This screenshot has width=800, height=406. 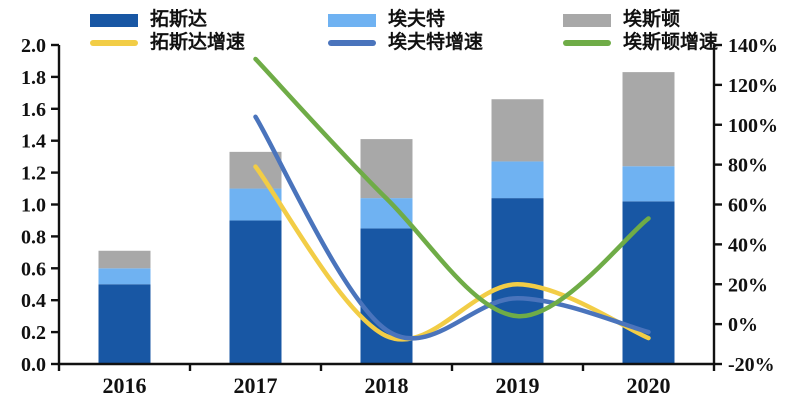 What do you see at coordinates (33, 365) in the screenshot?
I see `y-left-tick-label: 0.0` at bounding box center [33, 365].